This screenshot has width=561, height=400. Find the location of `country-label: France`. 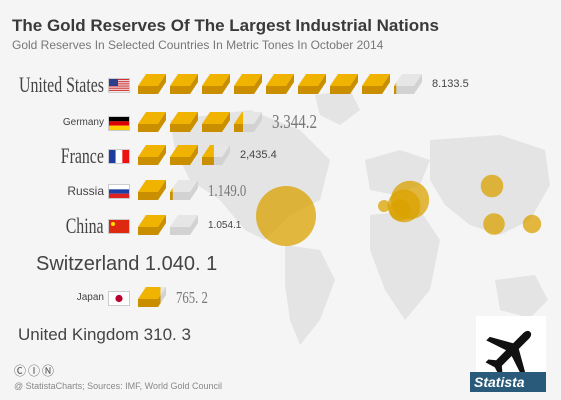

country-label: France is located at coordinates (82, 155).